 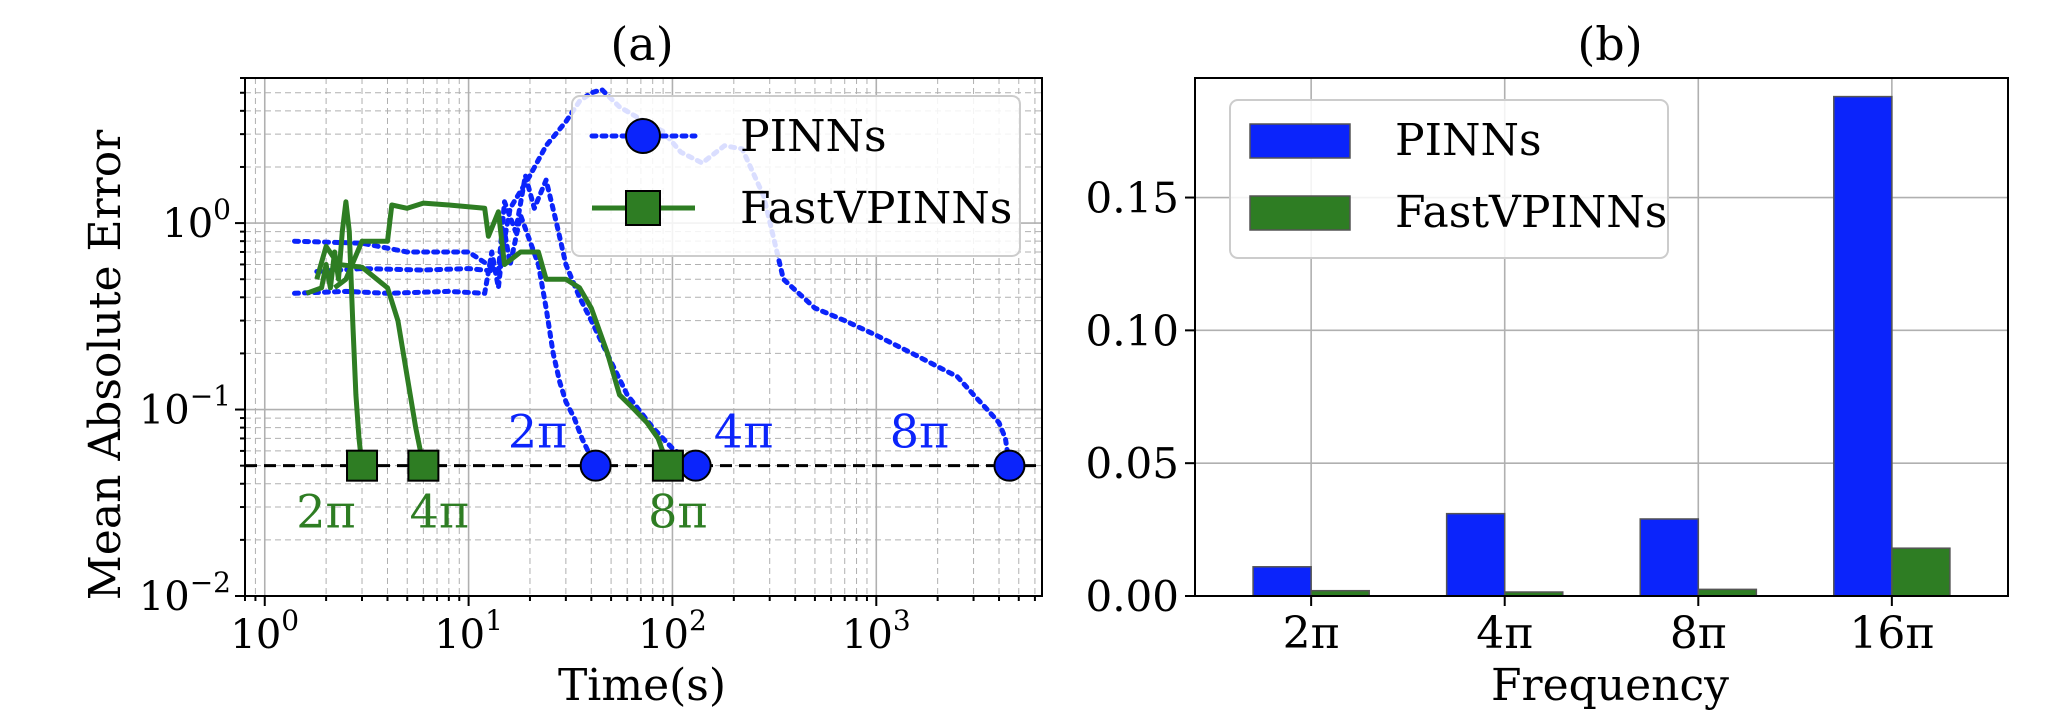 I want to click on panel-b-legend: PINNs FastVPINNs, so click(x=1449, y=179).